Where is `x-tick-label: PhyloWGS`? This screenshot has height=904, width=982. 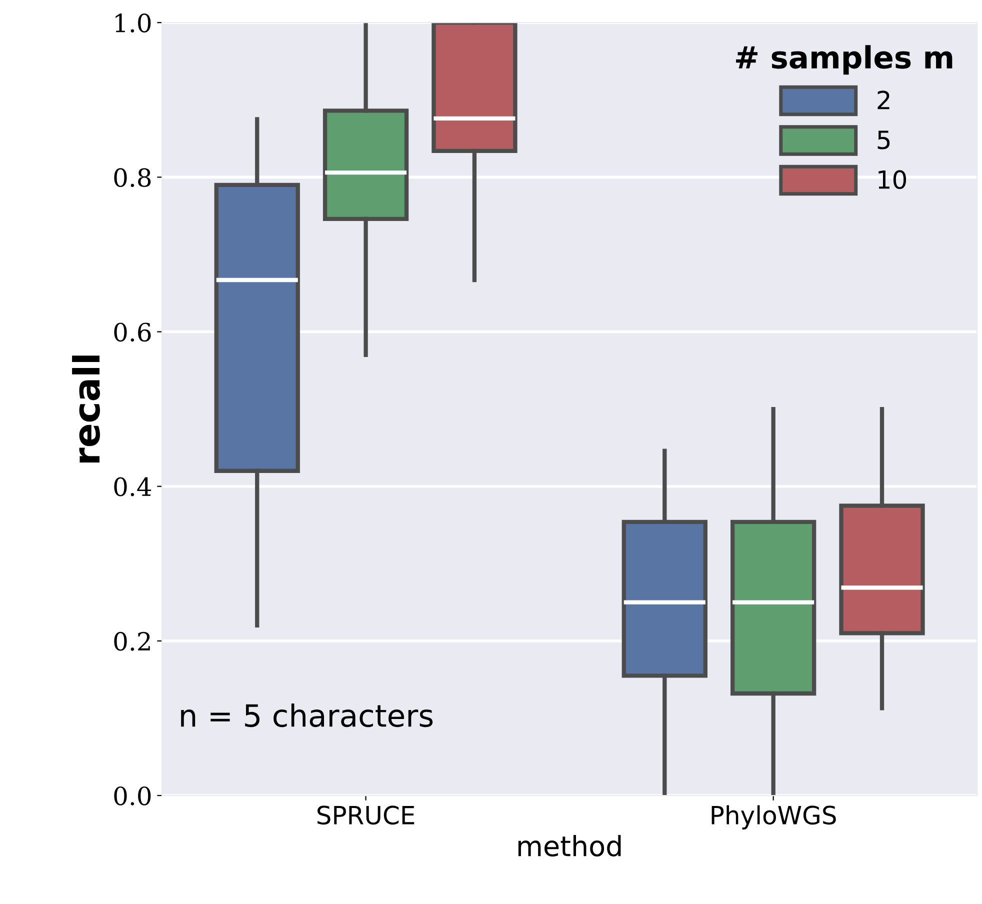 x-tick-label: PhyloWGS is located at coordinates (774, 817).